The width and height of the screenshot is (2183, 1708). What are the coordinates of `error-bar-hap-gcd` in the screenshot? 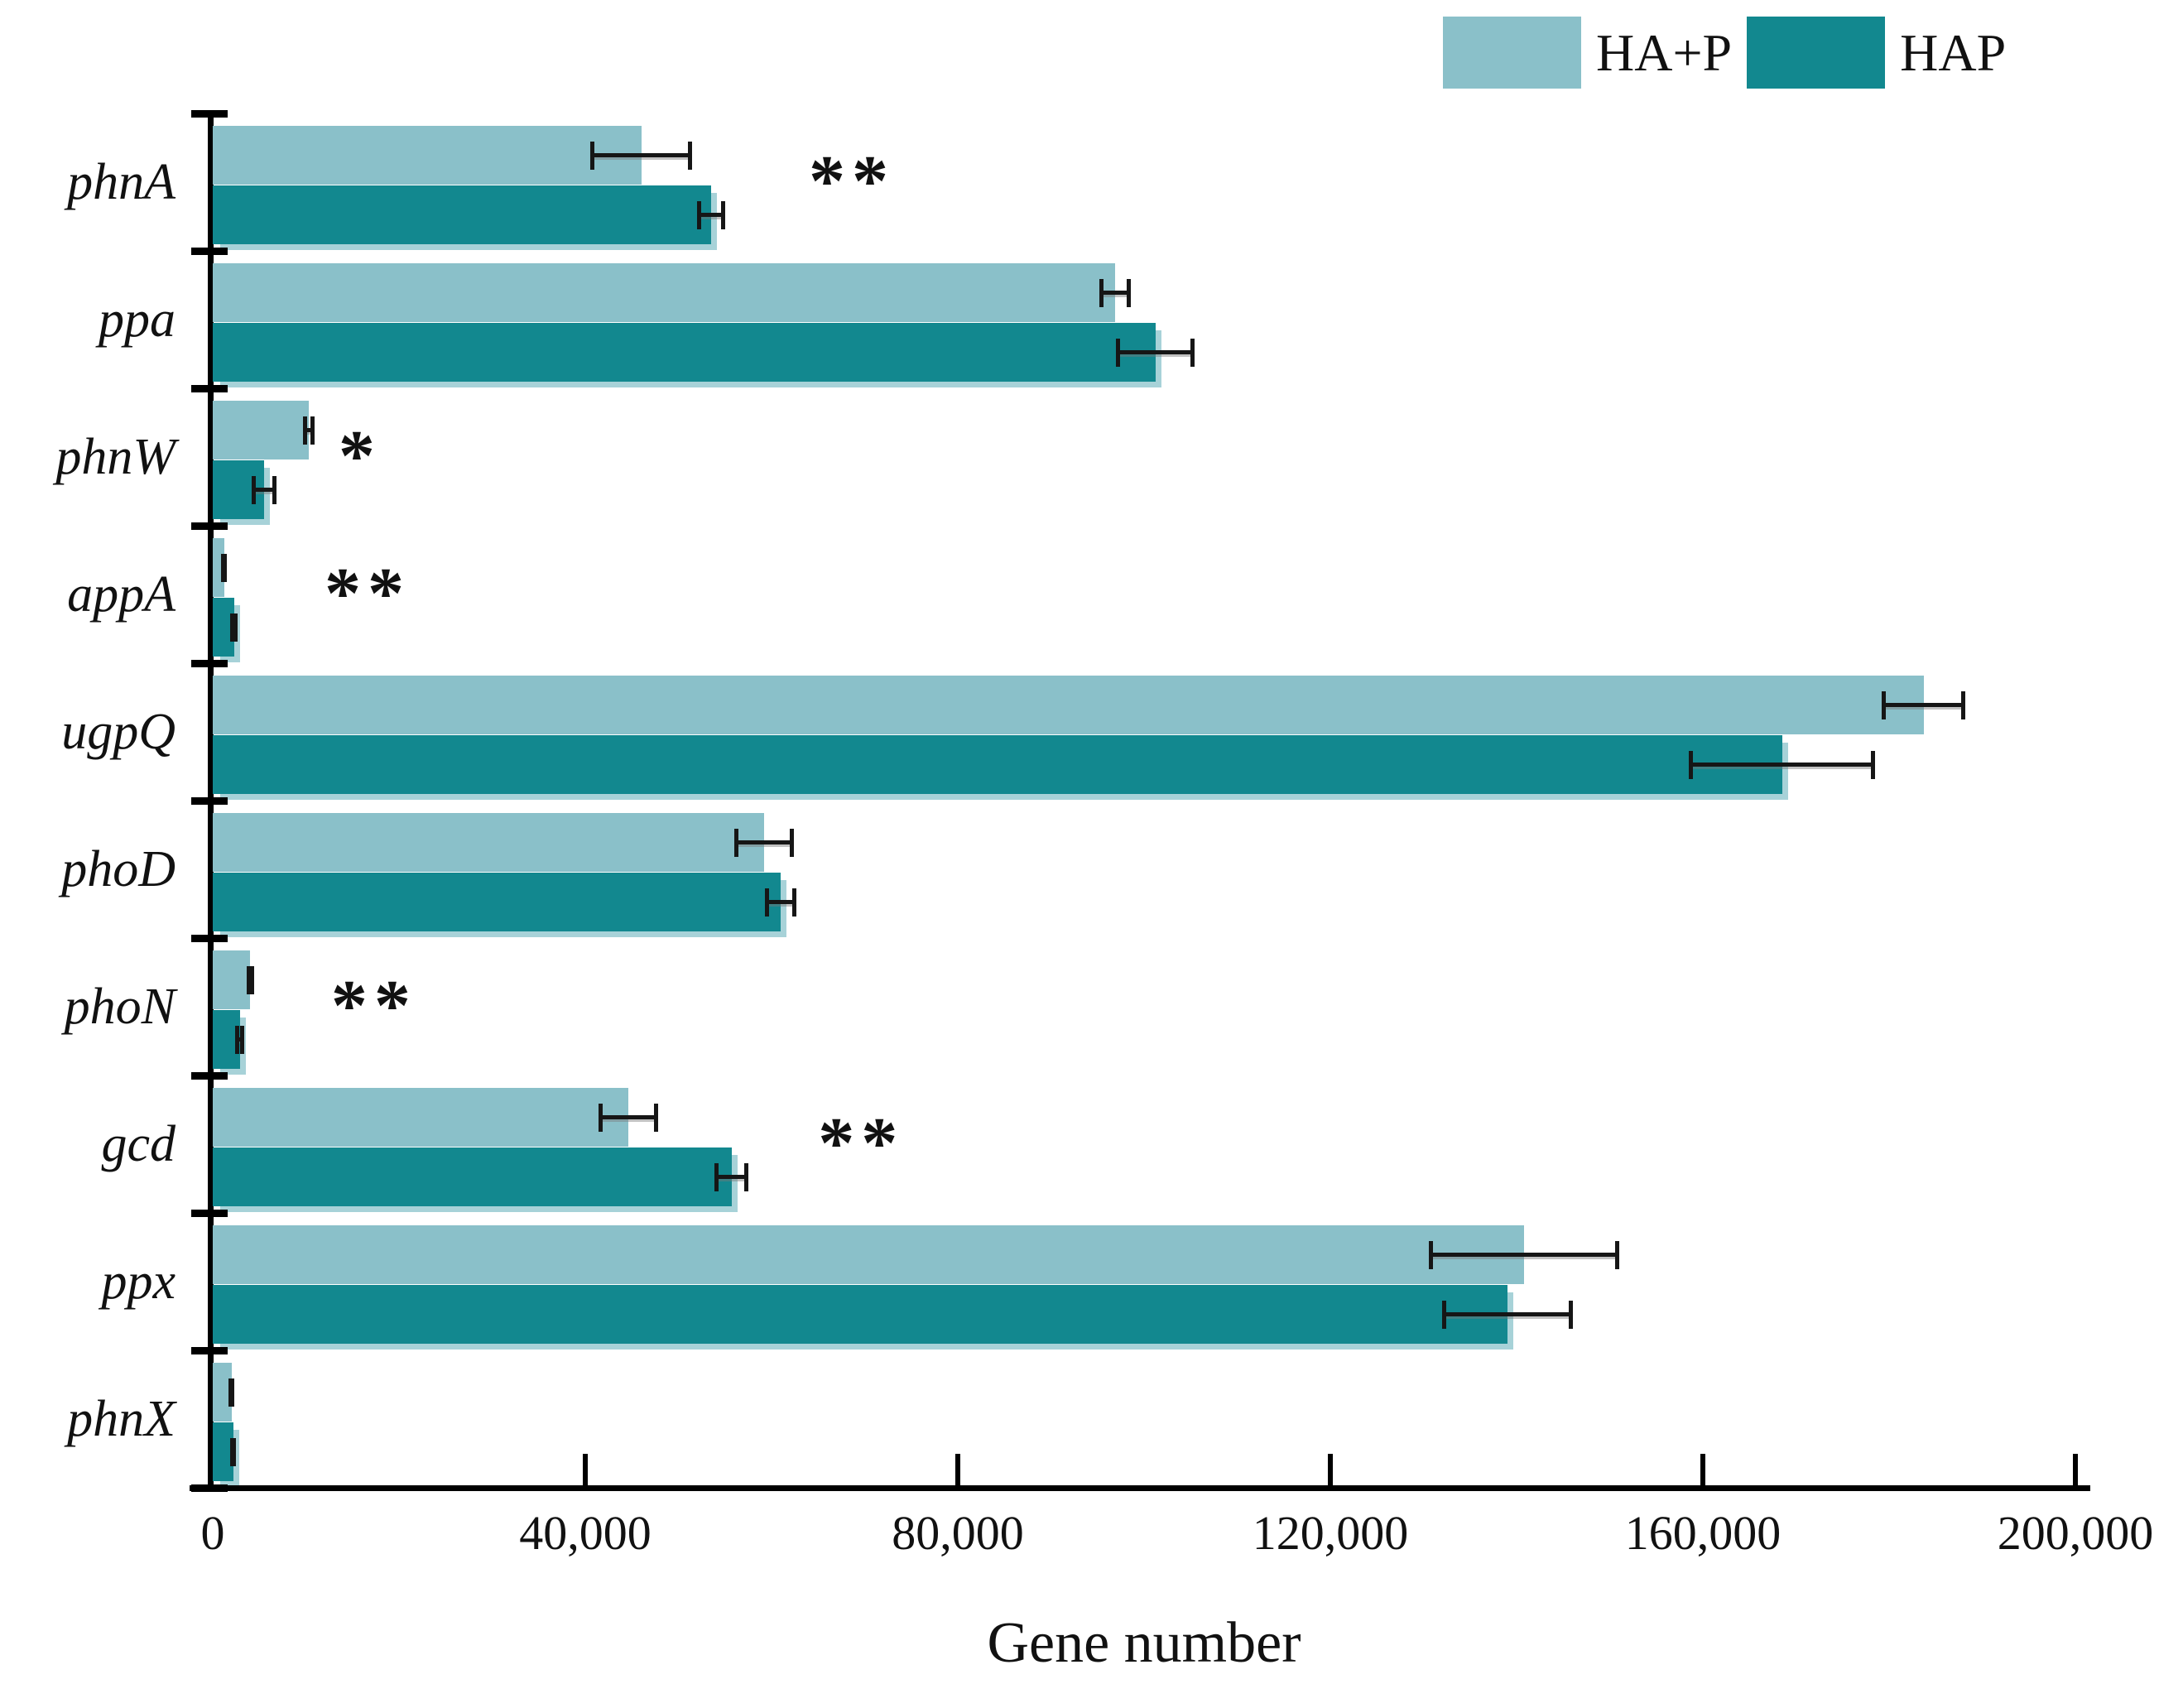 It's located at (731, 1176).